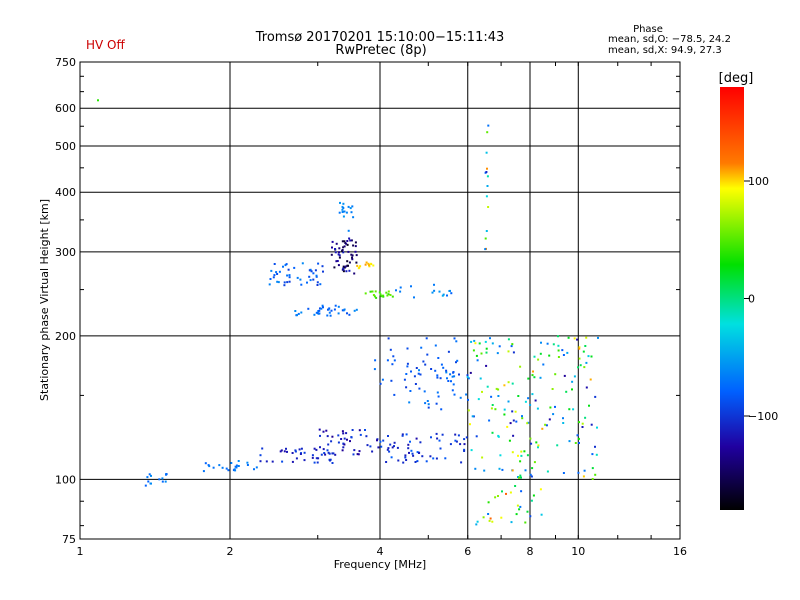 The height and width of the screenshot is (600, 800). I want to click on x-tick-label: 6, so click(467, 551).